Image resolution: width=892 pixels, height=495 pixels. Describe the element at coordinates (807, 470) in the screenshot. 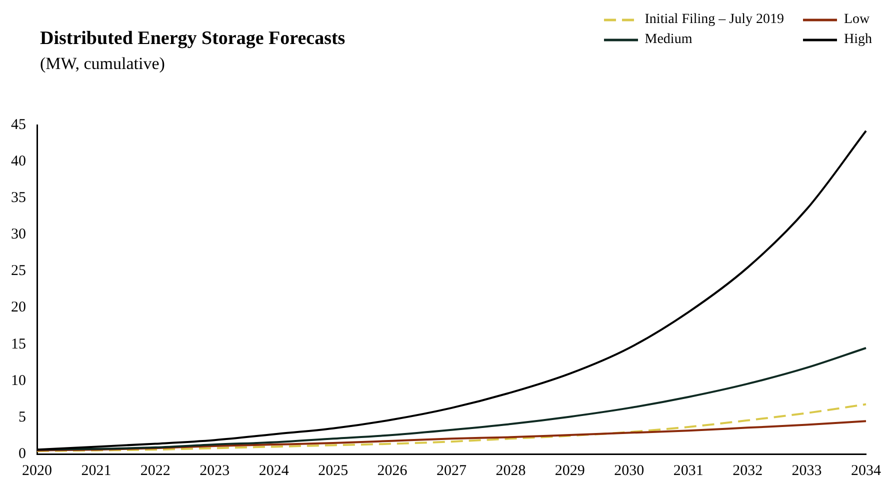

I see `x-tick-label: 2033` at that location.